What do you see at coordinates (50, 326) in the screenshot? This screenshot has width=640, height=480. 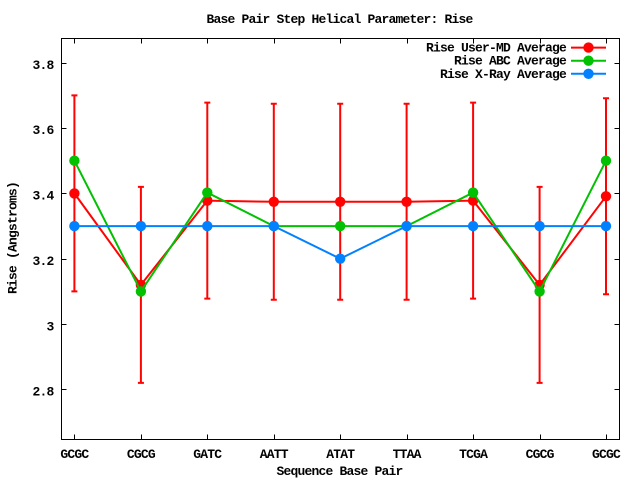 I see `svg-text: 3` at bounding box center [50, 326].